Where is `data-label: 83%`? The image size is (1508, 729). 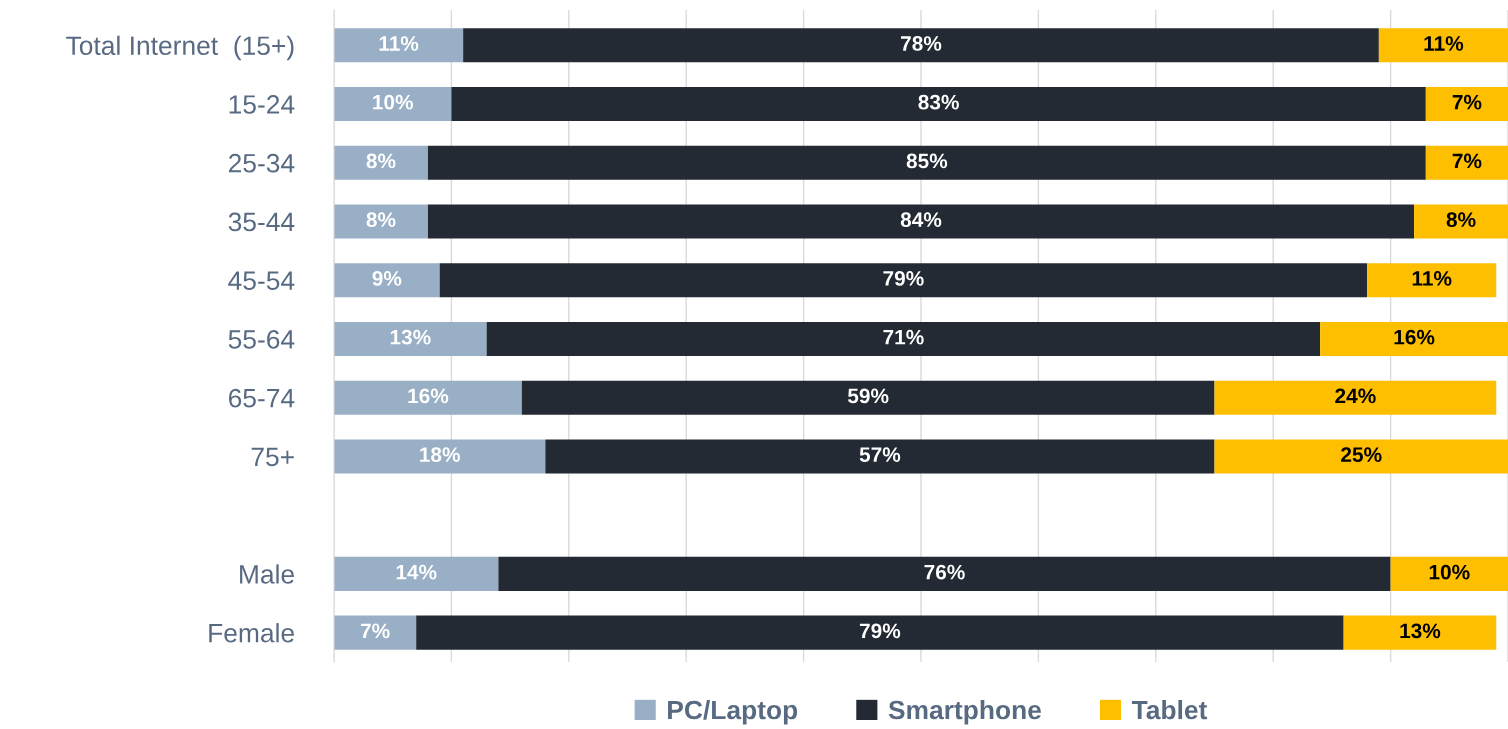 data-label: 83% is located at coordinates (938, 102).